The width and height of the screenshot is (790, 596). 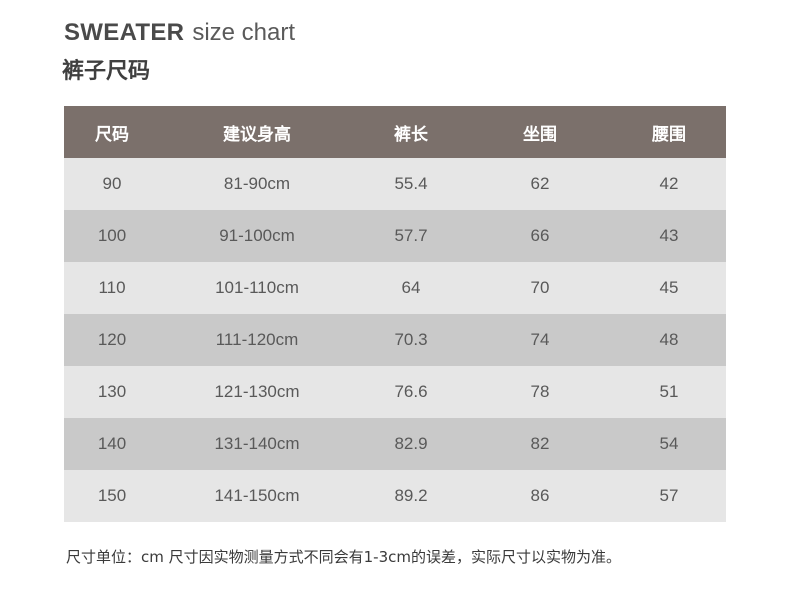 I want to click on cell-height: 131-140cm, so click(x=257, y=443).